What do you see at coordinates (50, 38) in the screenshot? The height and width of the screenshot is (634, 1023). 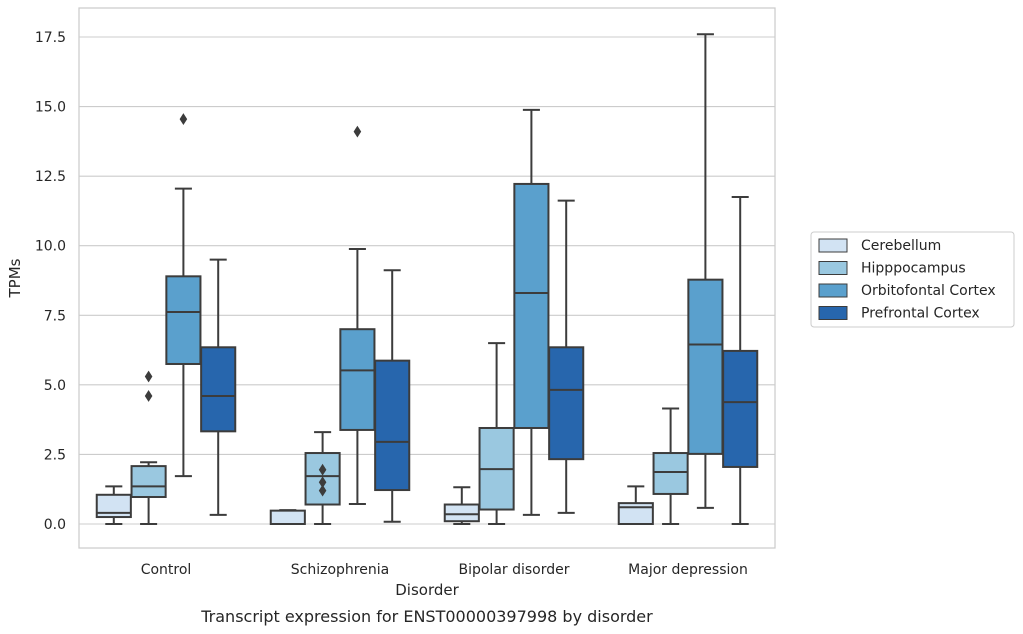 I see `y-tick-label: 17.5` at bounding box center [50, 38].